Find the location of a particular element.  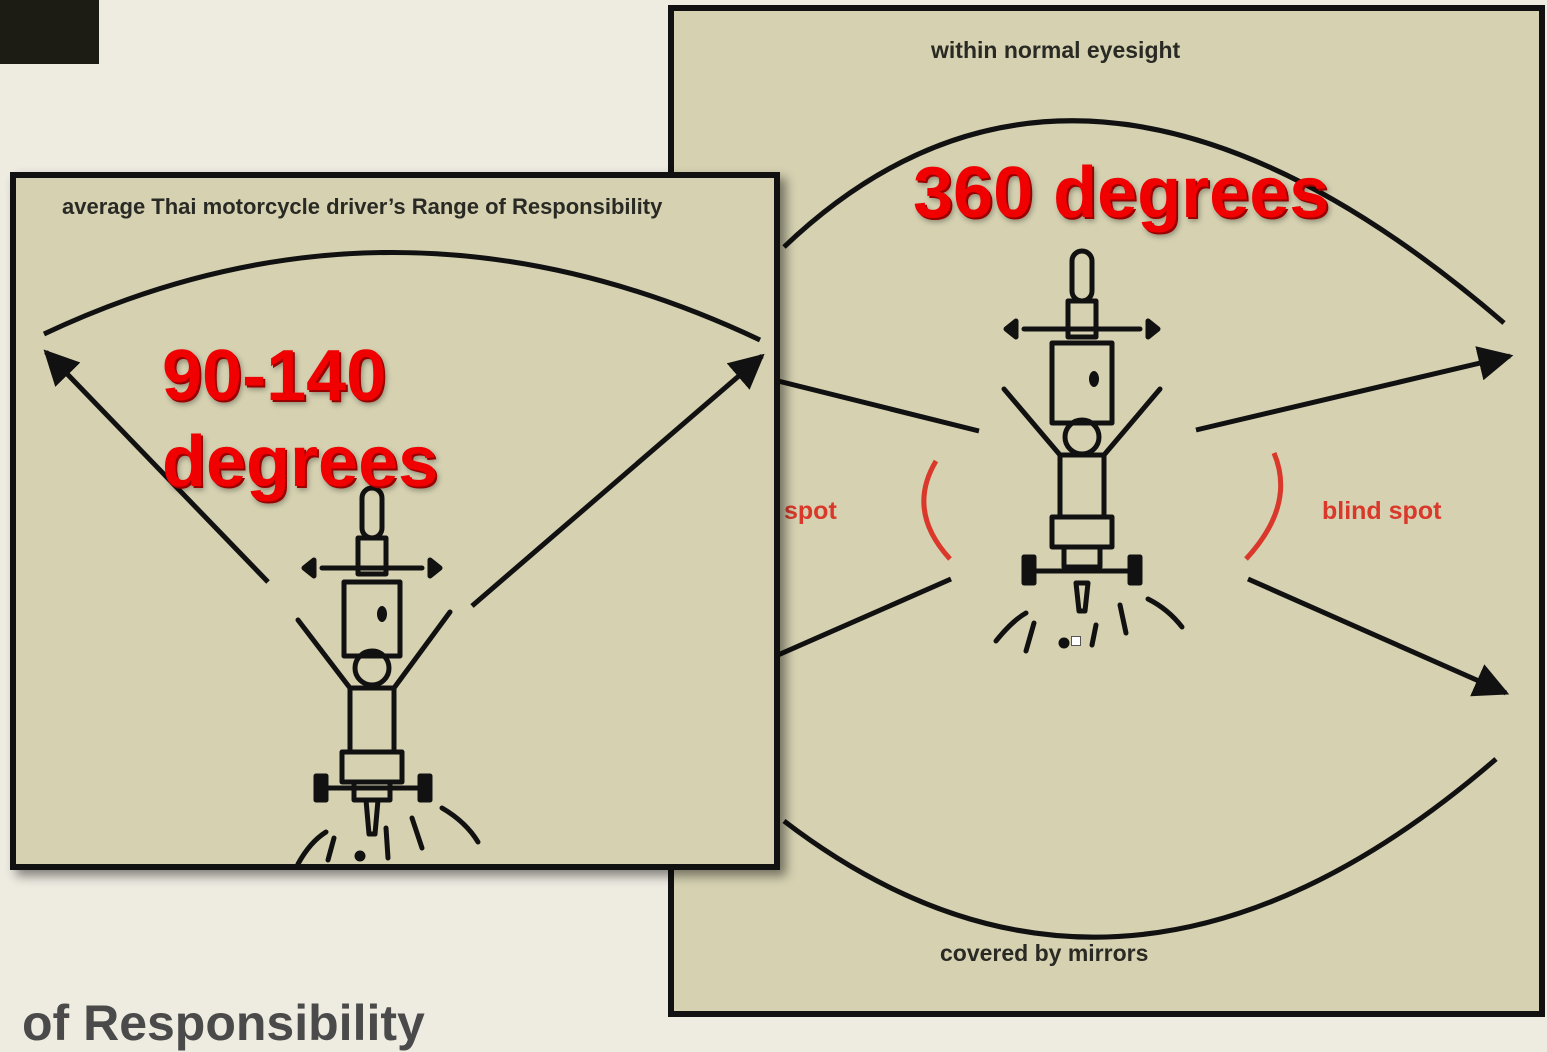

blind-spot-right-bracket is located at coordinates (1264, 506).